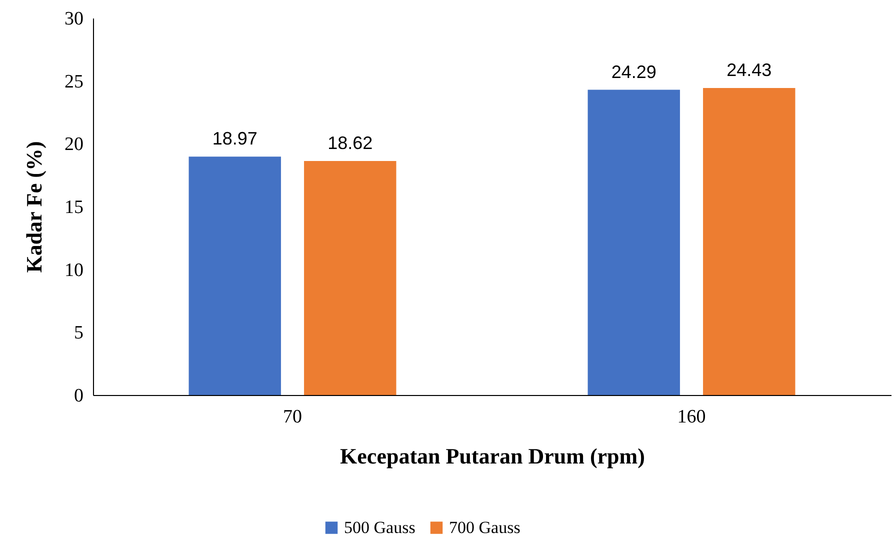 The image size is (894, 541). Describe the element at coordinates (292, 417) in the screenshot. I see `x-tick-label: 70` at that location.